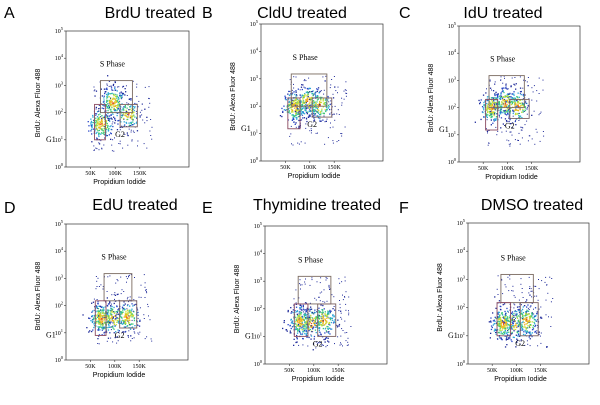 This screenshot has height=405, width=600. Describe the element at coordinates (100, 122) in the screenshot. I see `gate-g1` at that location.